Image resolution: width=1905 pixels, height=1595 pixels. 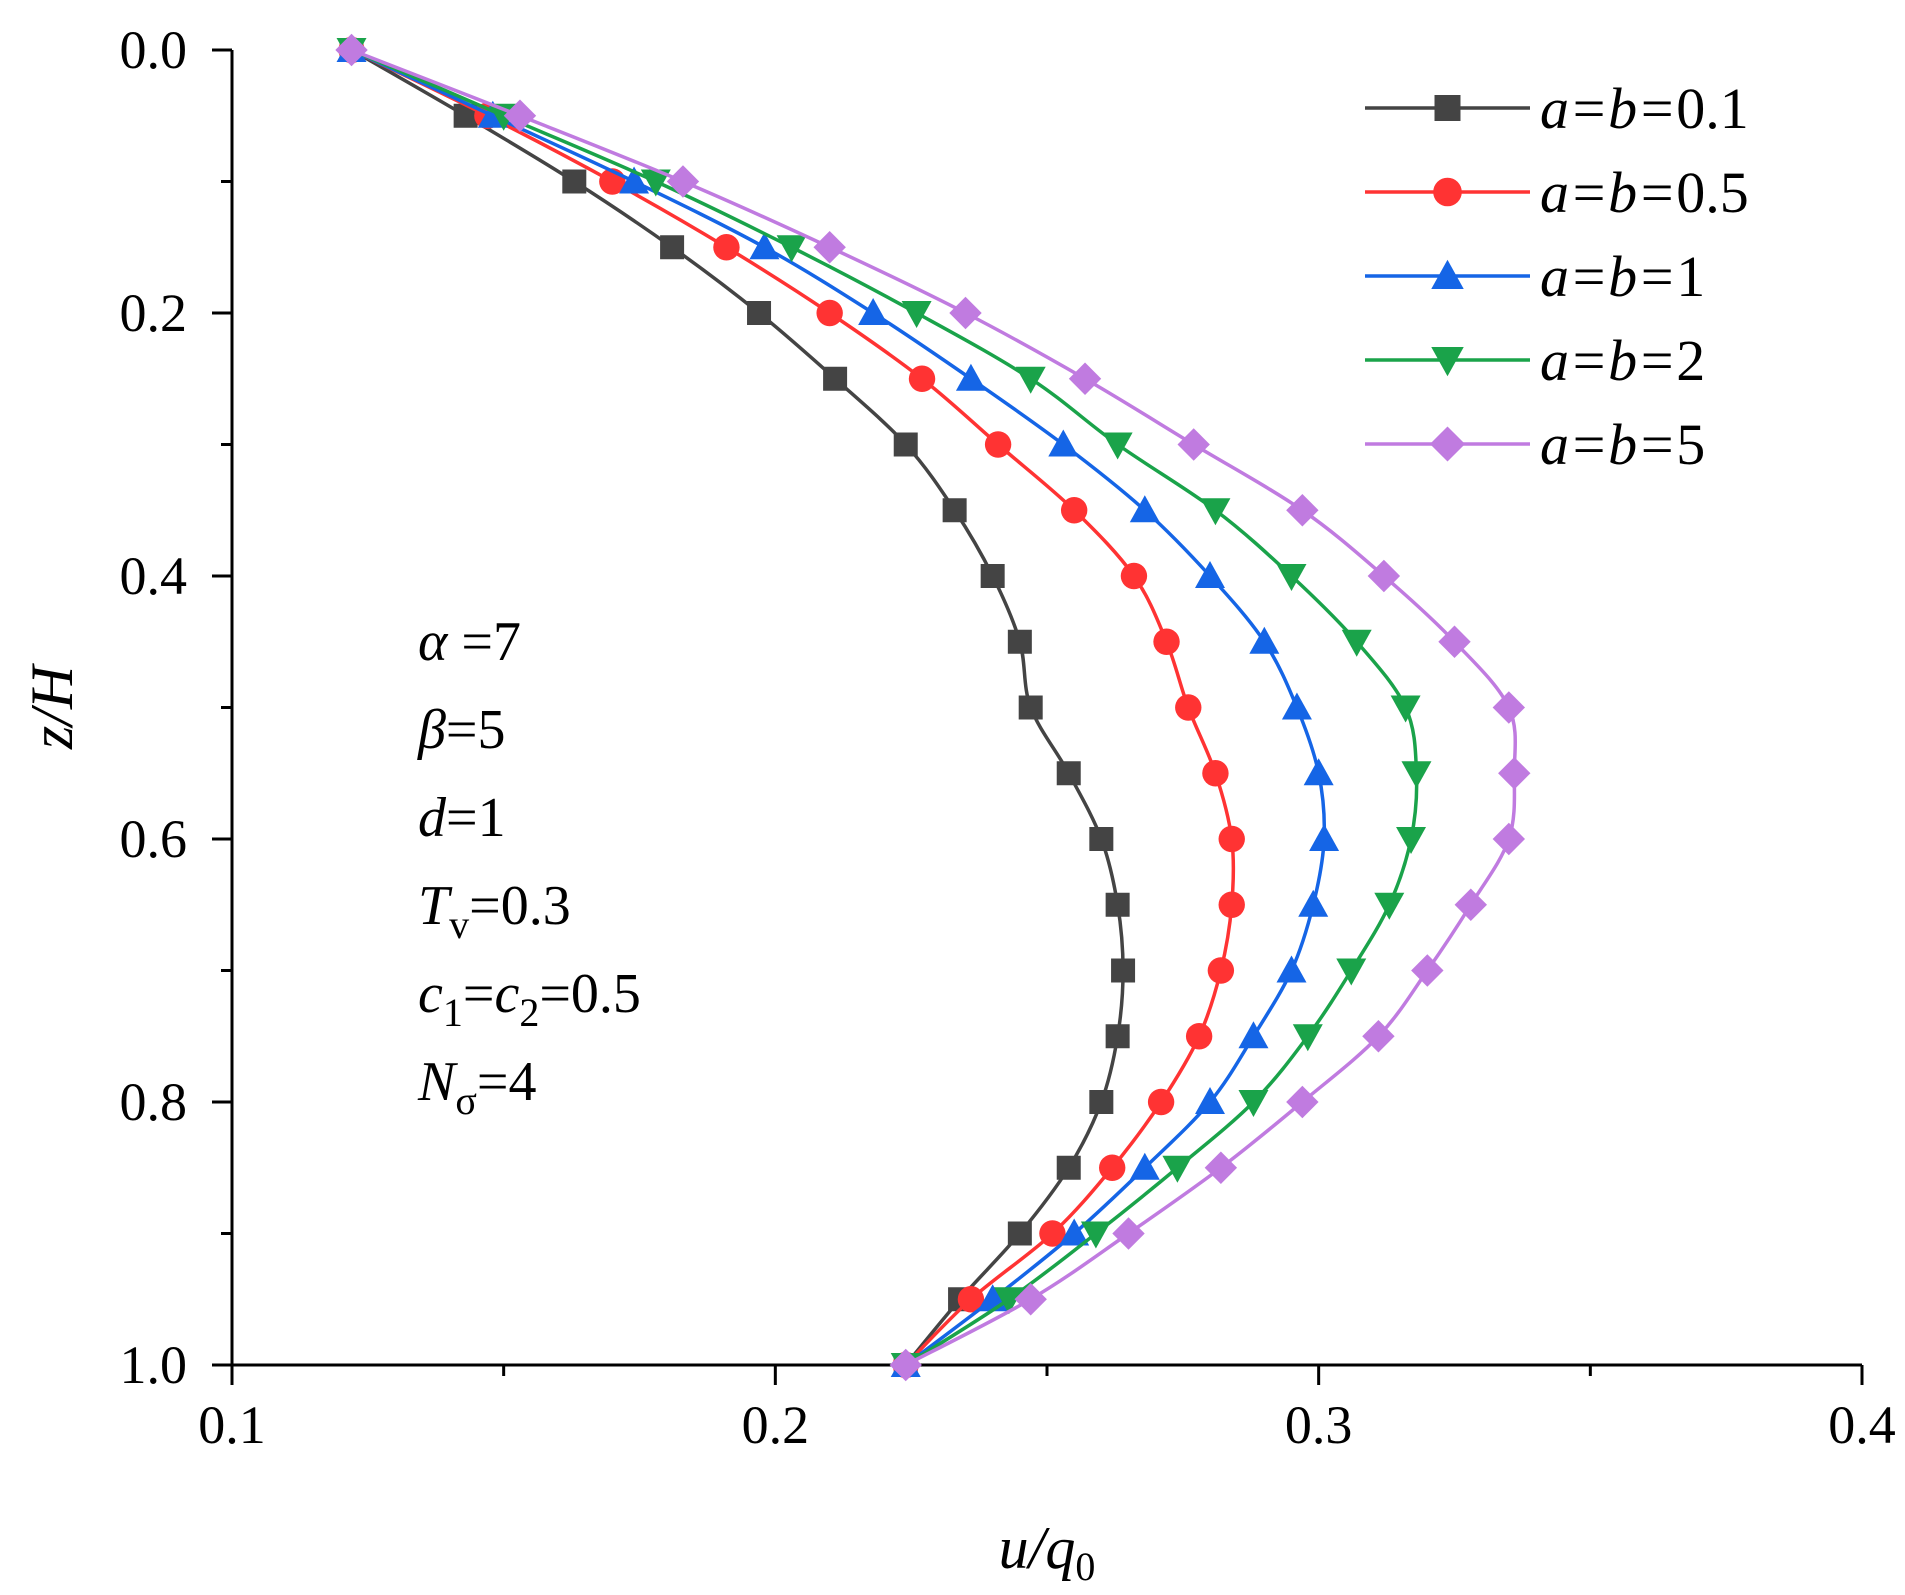 I want to click on legend-label-value: 1, so click(x=1690, y=276).